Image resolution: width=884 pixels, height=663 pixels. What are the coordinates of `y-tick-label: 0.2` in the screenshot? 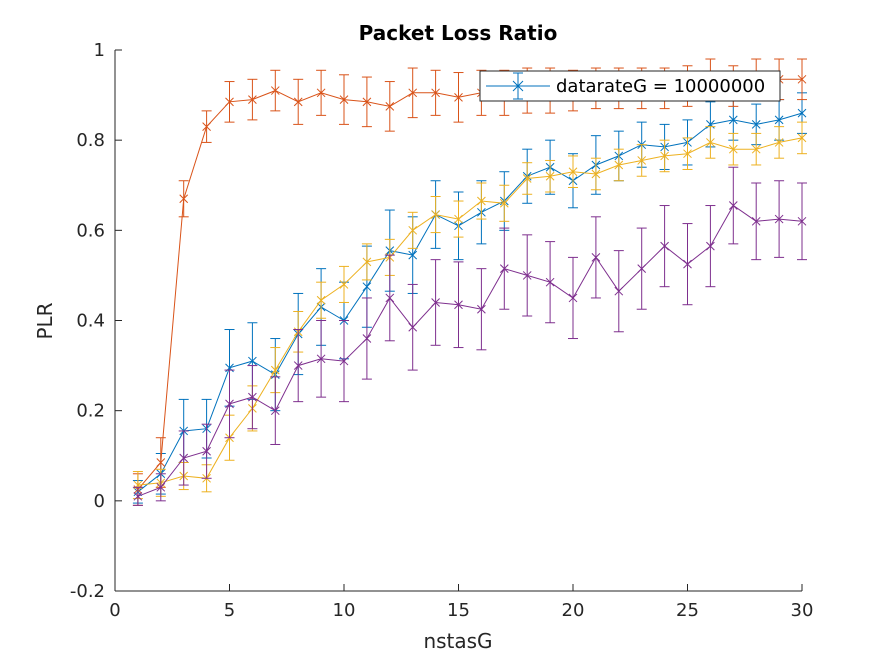 It's located at (90, 411).